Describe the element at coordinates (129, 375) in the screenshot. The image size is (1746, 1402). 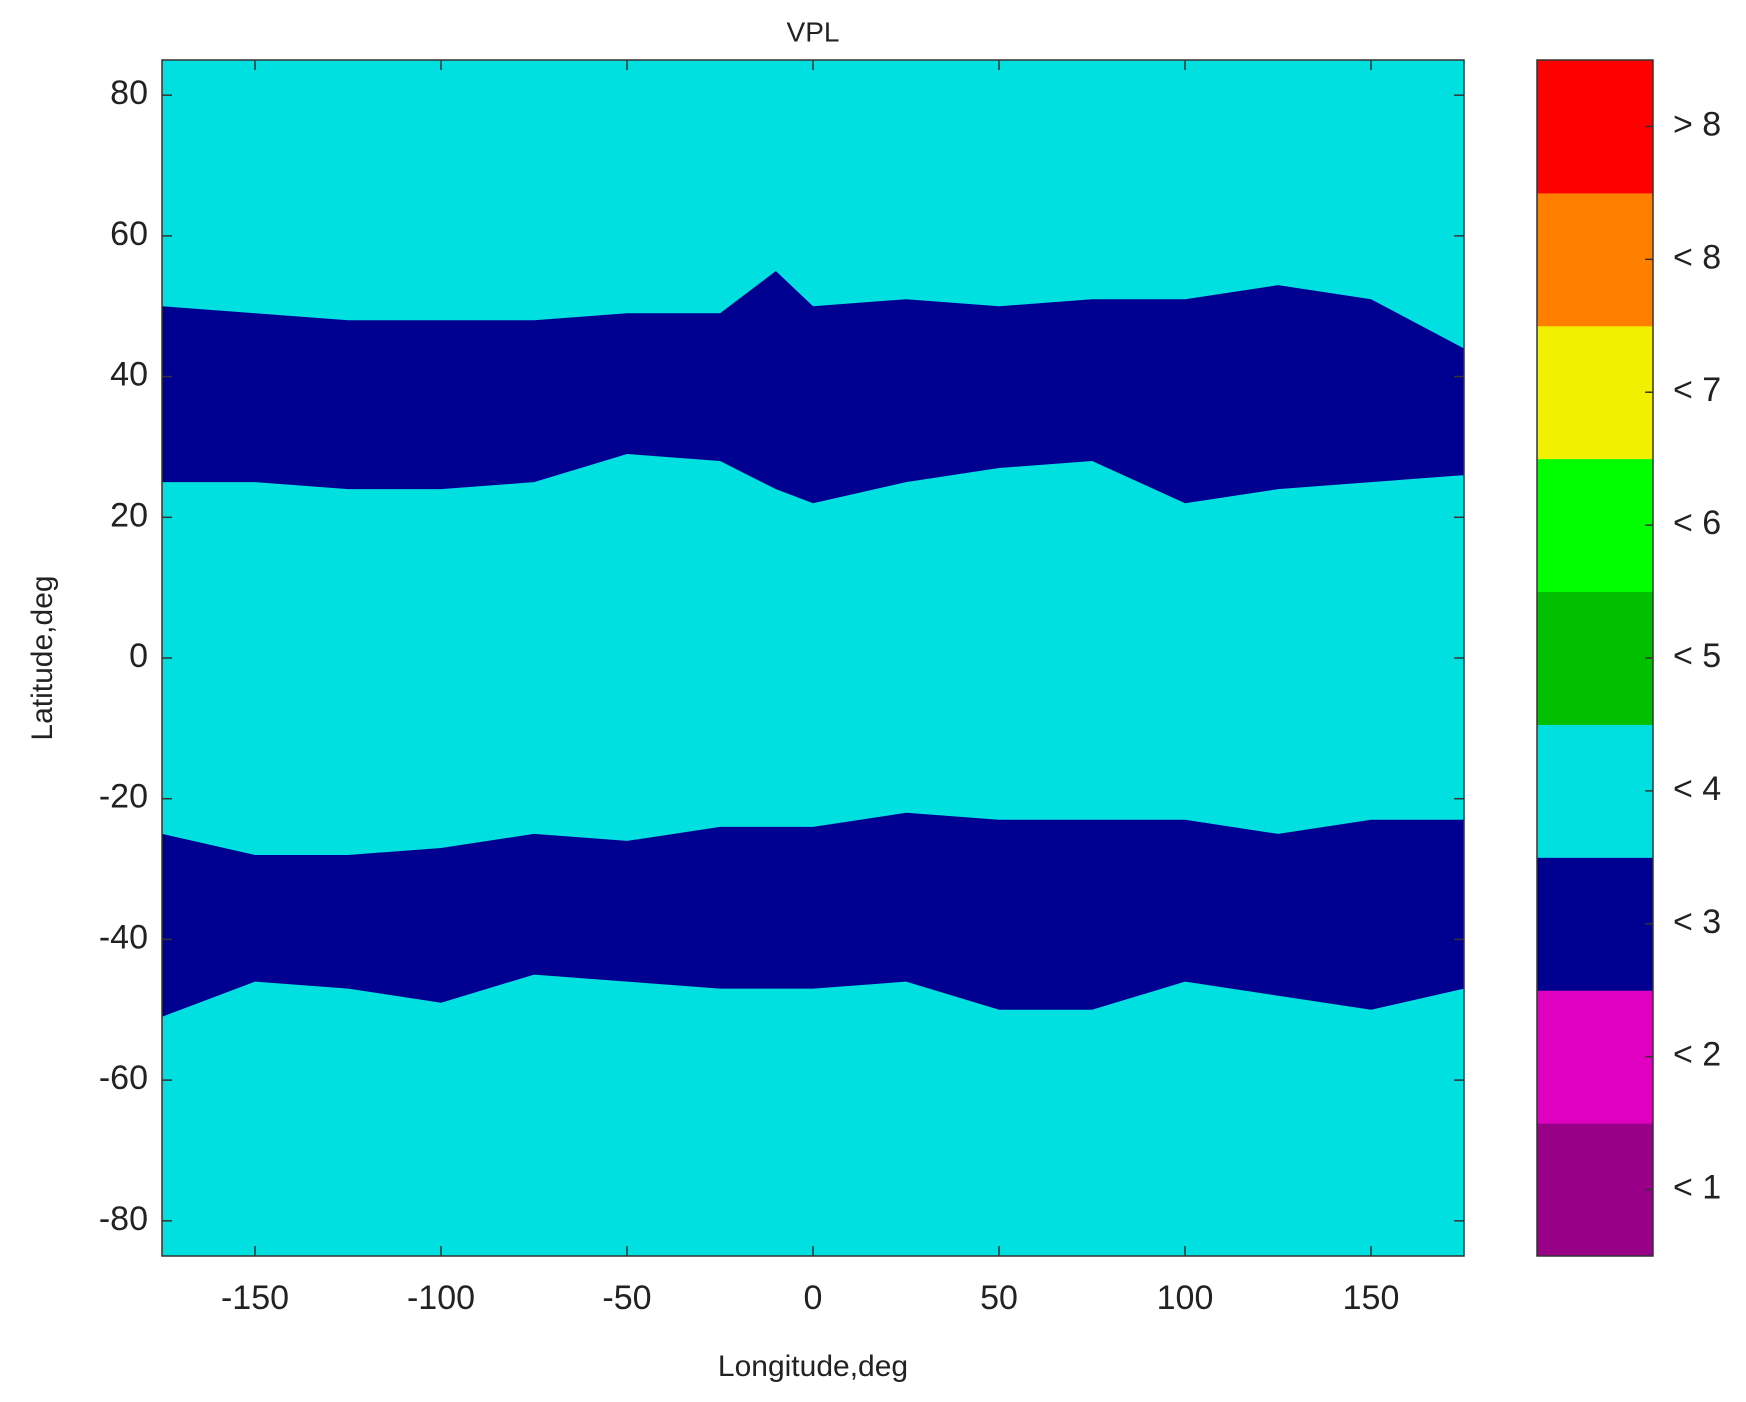
I see `y-tick-label: 40` at that location.